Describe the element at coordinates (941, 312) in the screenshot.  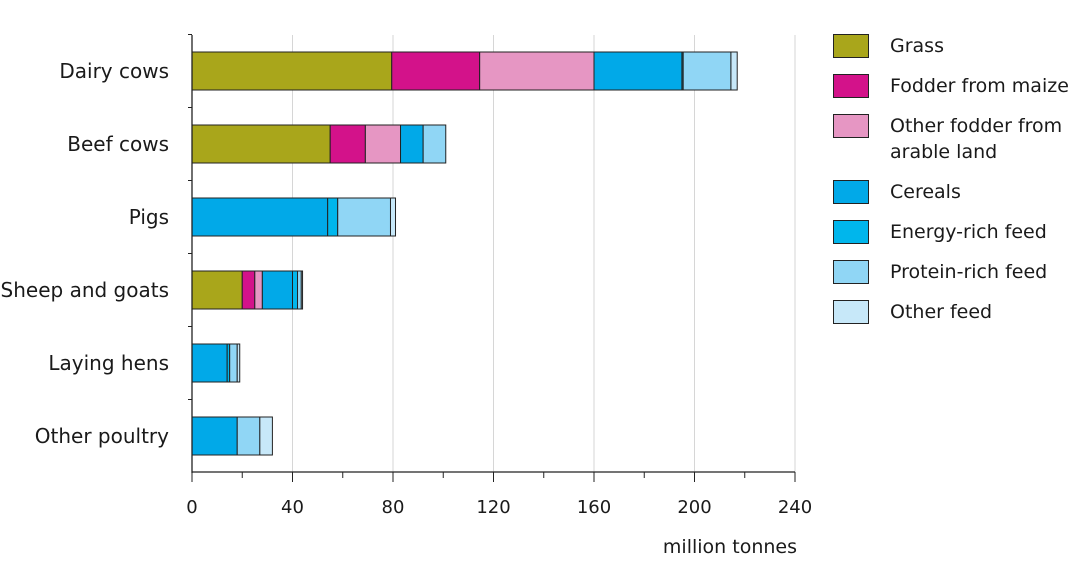
I see `legend-label: Other feed` at that location.